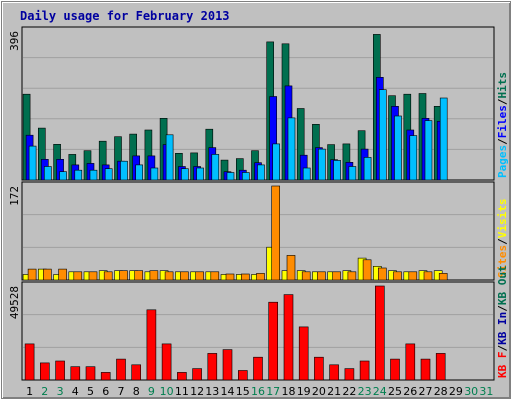  I want to click on day-label-26: 26, so click(410, 391).